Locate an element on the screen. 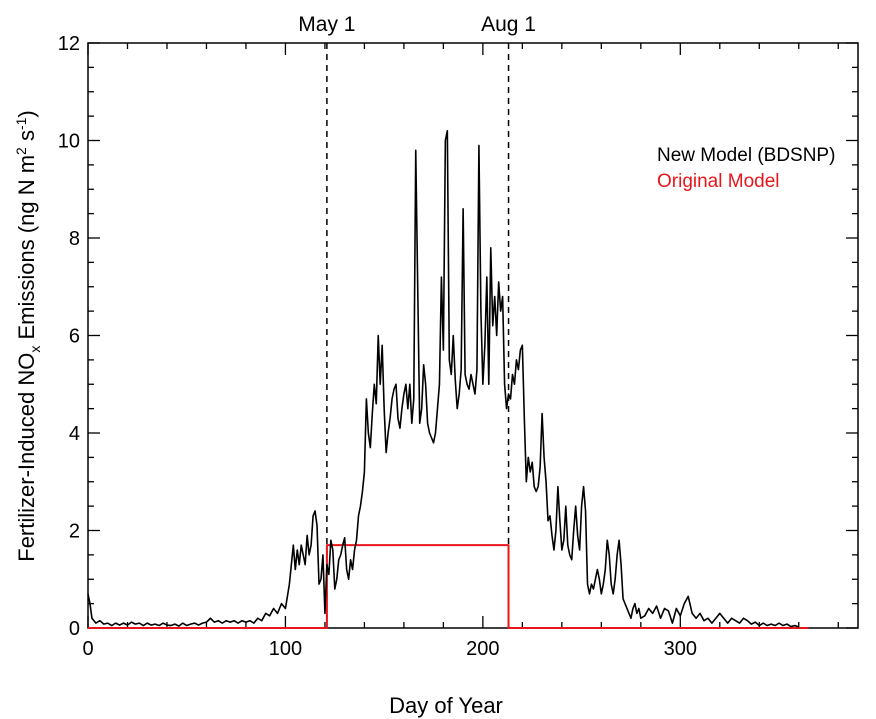  y-tick-label: 0 is located at coordinates (74, 629).